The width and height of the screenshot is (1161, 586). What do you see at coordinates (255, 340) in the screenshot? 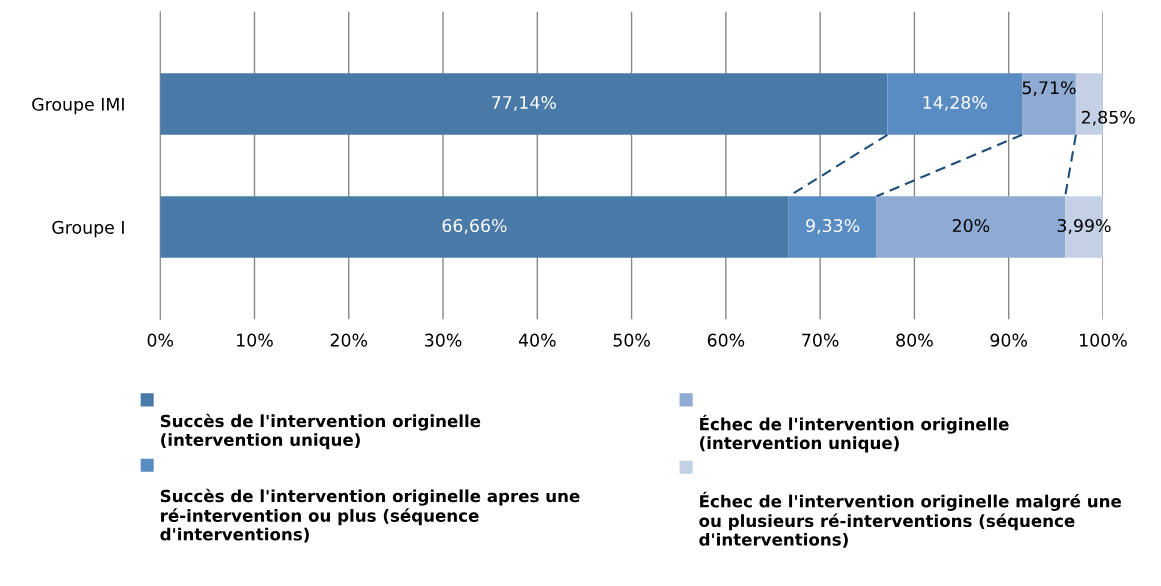
I see `x-tick-label: 10%` at bounding box center [255, 340].